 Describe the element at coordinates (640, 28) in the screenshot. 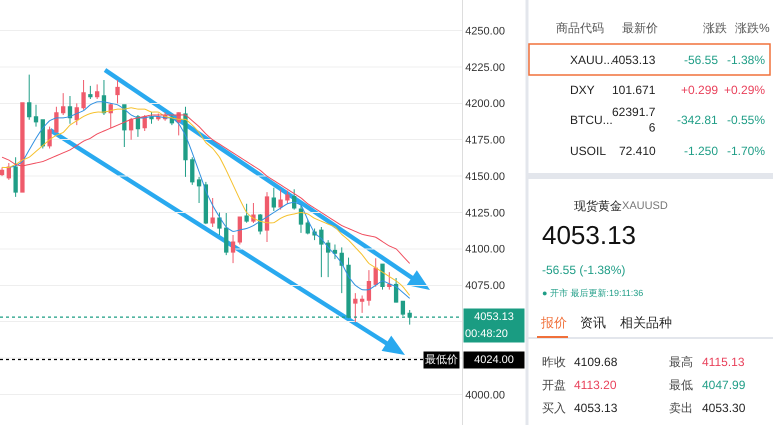

I see `text: 最新价` at that location.